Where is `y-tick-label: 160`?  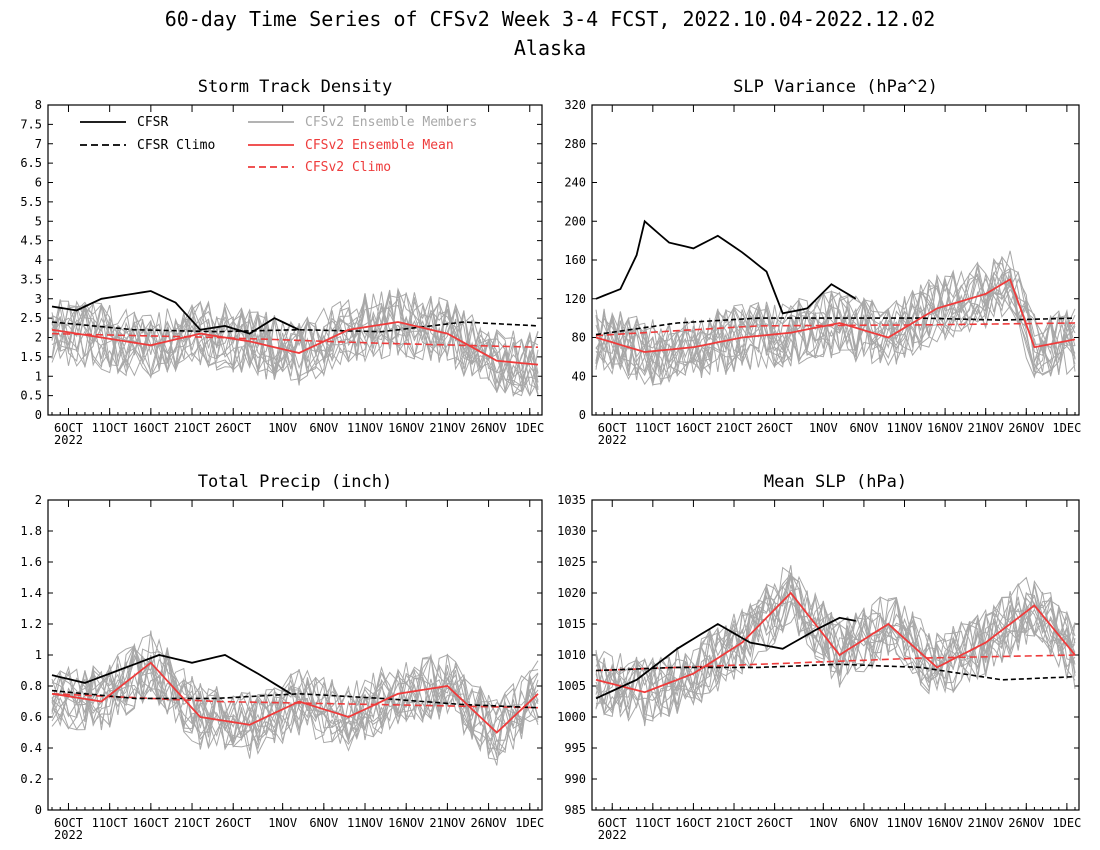 y-tick-label: 160 is located at coordinates (575, 260).